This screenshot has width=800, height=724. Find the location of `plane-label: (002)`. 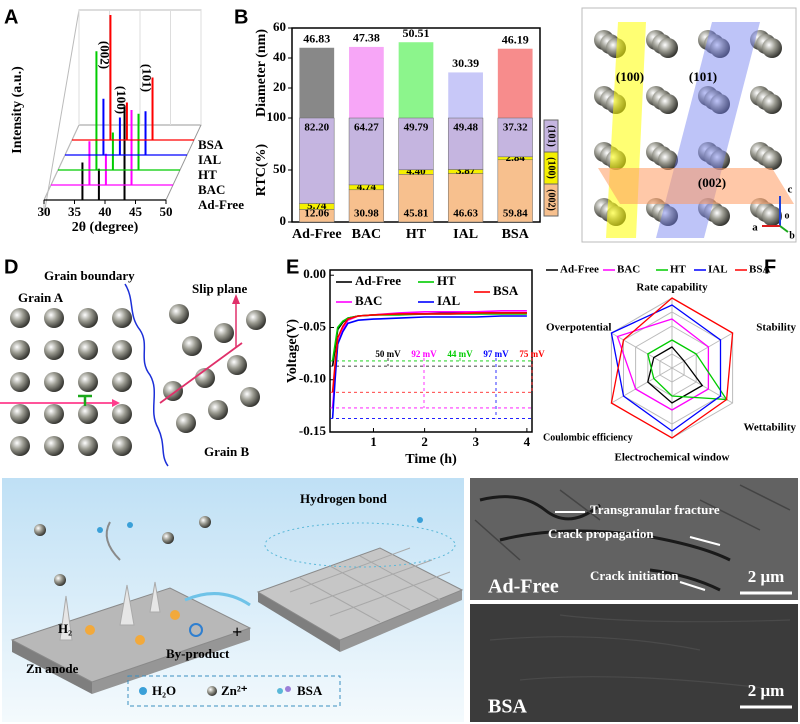

plane-label: (002) is located at coordinates (712, 182).